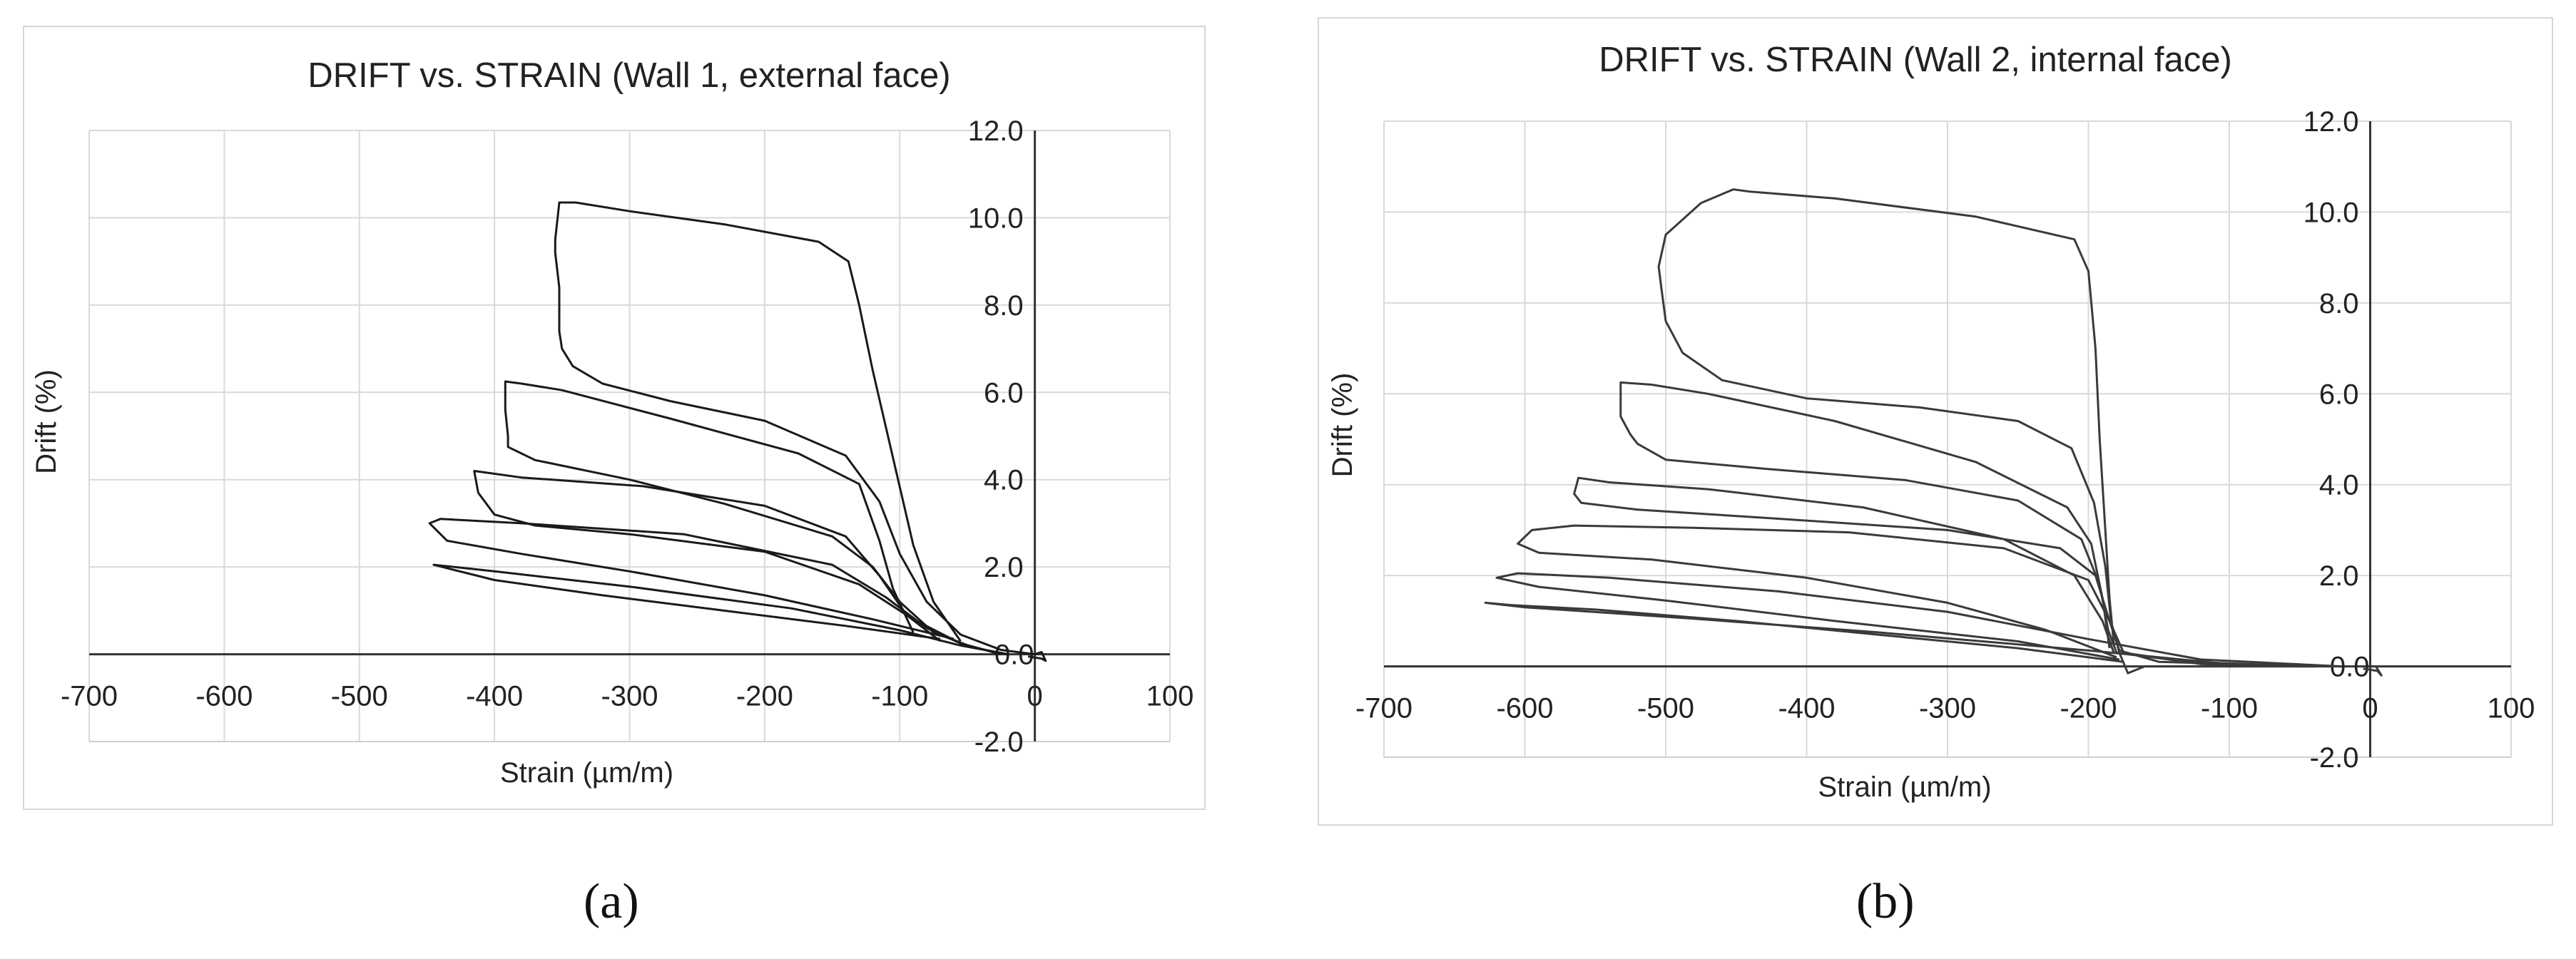 This screenshot has height=959, width=2576. Describe the element at coordinates (1885, 902) in the screenshot. I see `panel-label-b: (b)` at that location.